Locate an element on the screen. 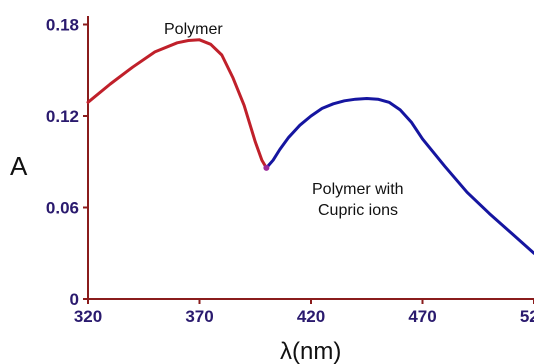  series-line-polymer is located at coordinates (177, 104).